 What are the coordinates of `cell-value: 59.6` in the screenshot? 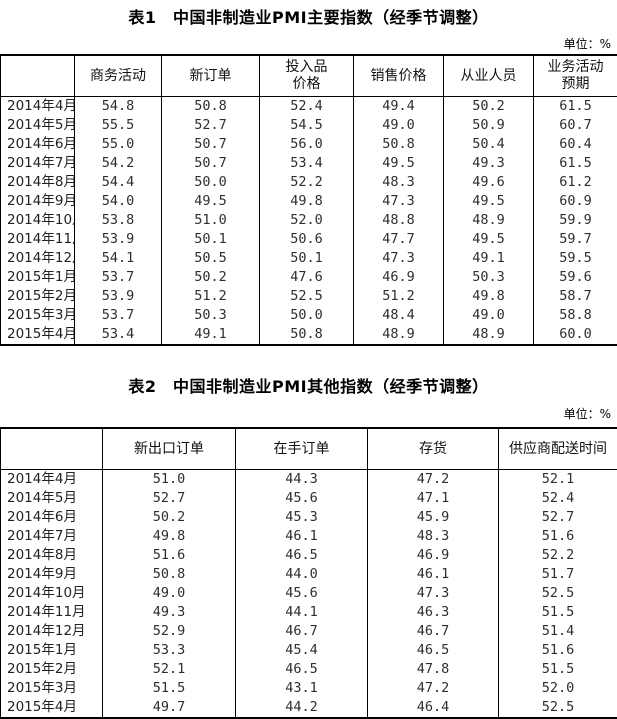 It's located at (575, 277).